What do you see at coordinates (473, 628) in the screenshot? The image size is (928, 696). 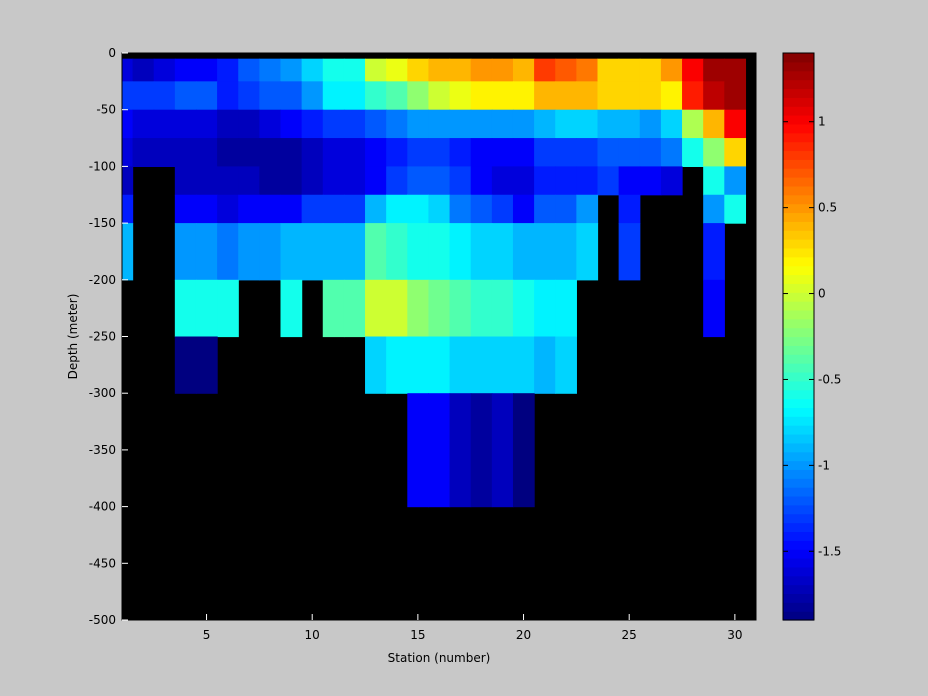 I see `x-axis-ticks: 5 10 15 20 25 30` at bounding box center [473, 628].